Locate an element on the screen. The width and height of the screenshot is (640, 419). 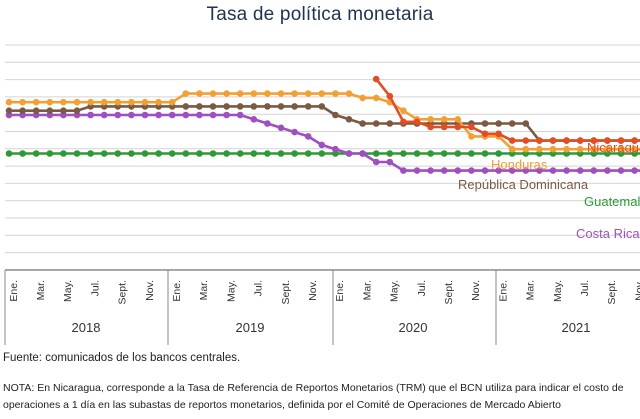
series-costa-rica is located at coordinates (322, 142).